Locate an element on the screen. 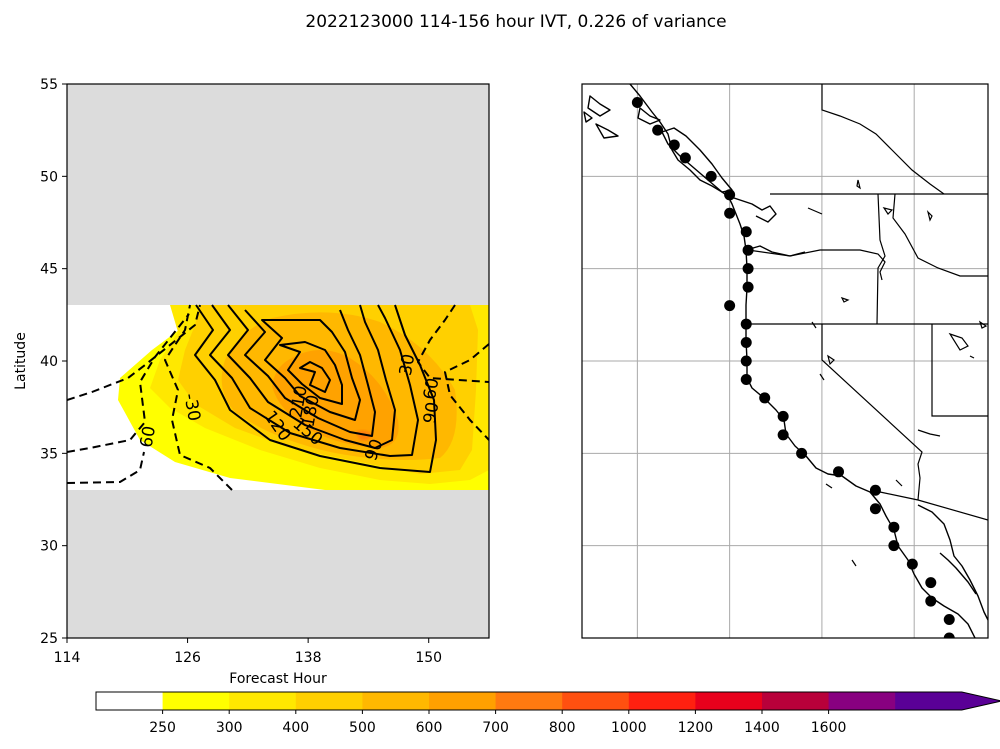 The width and height of the screenshot is (1000, 749). x-tick-label: 126 is located at coordinates (187, 658).